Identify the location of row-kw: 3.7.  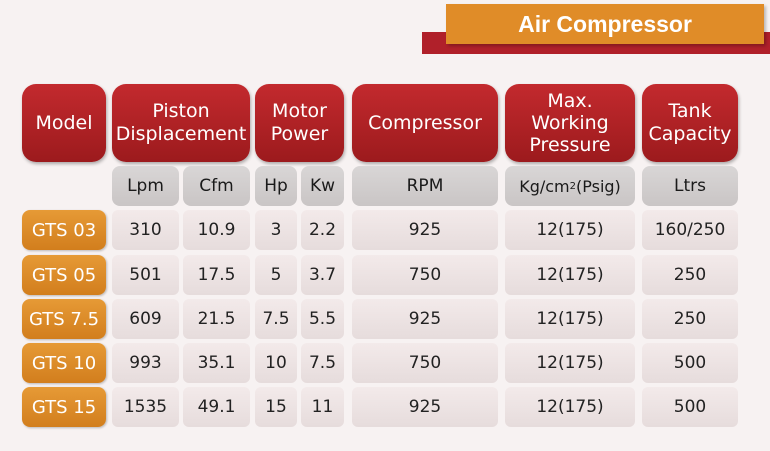
(322, 275).